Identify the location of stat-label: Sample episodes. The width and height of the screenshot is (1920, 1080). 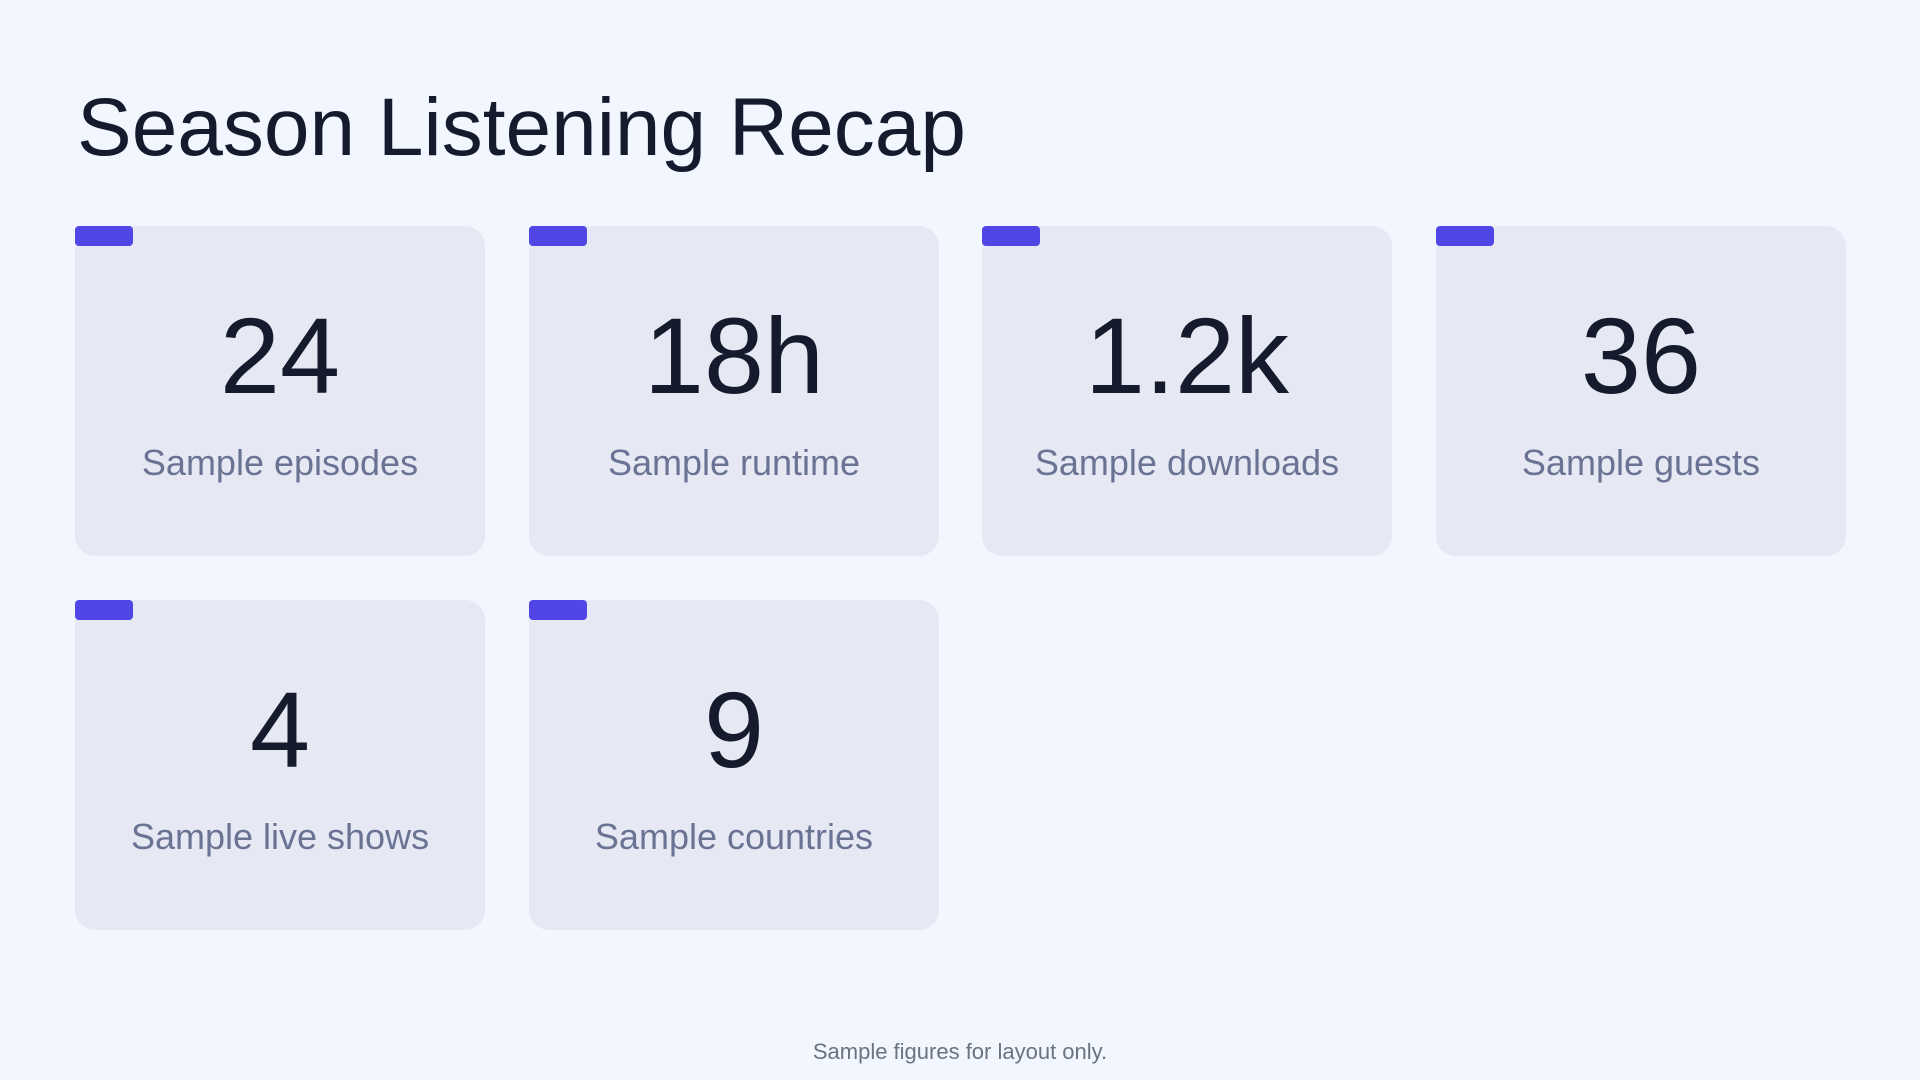
(280, 462).